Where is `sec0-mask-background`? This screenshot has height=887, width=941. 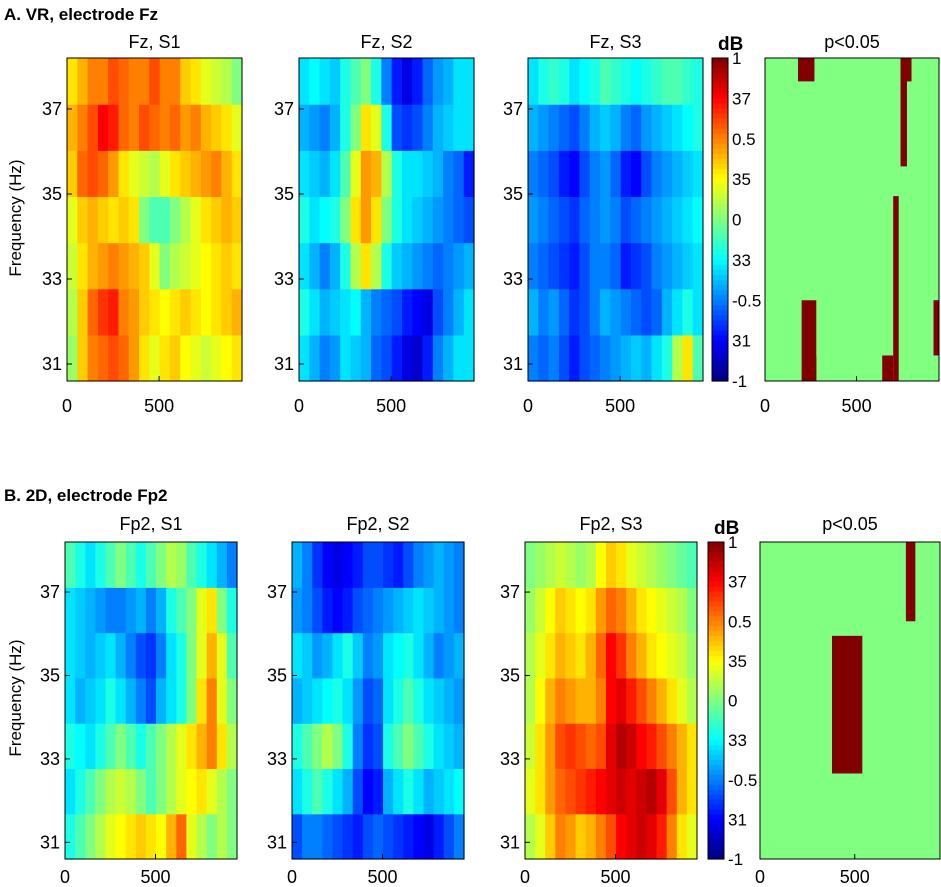
sec0-mask-background is located at coordinates (852, 219).